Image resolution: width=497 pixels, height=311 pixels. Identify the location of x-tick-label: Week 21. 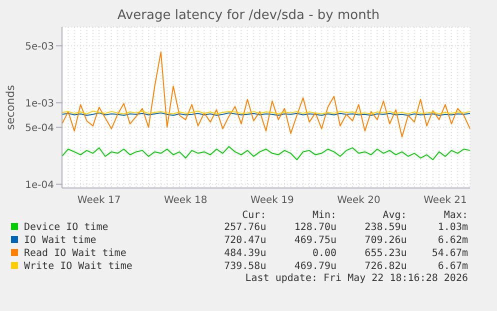
(445, 200).